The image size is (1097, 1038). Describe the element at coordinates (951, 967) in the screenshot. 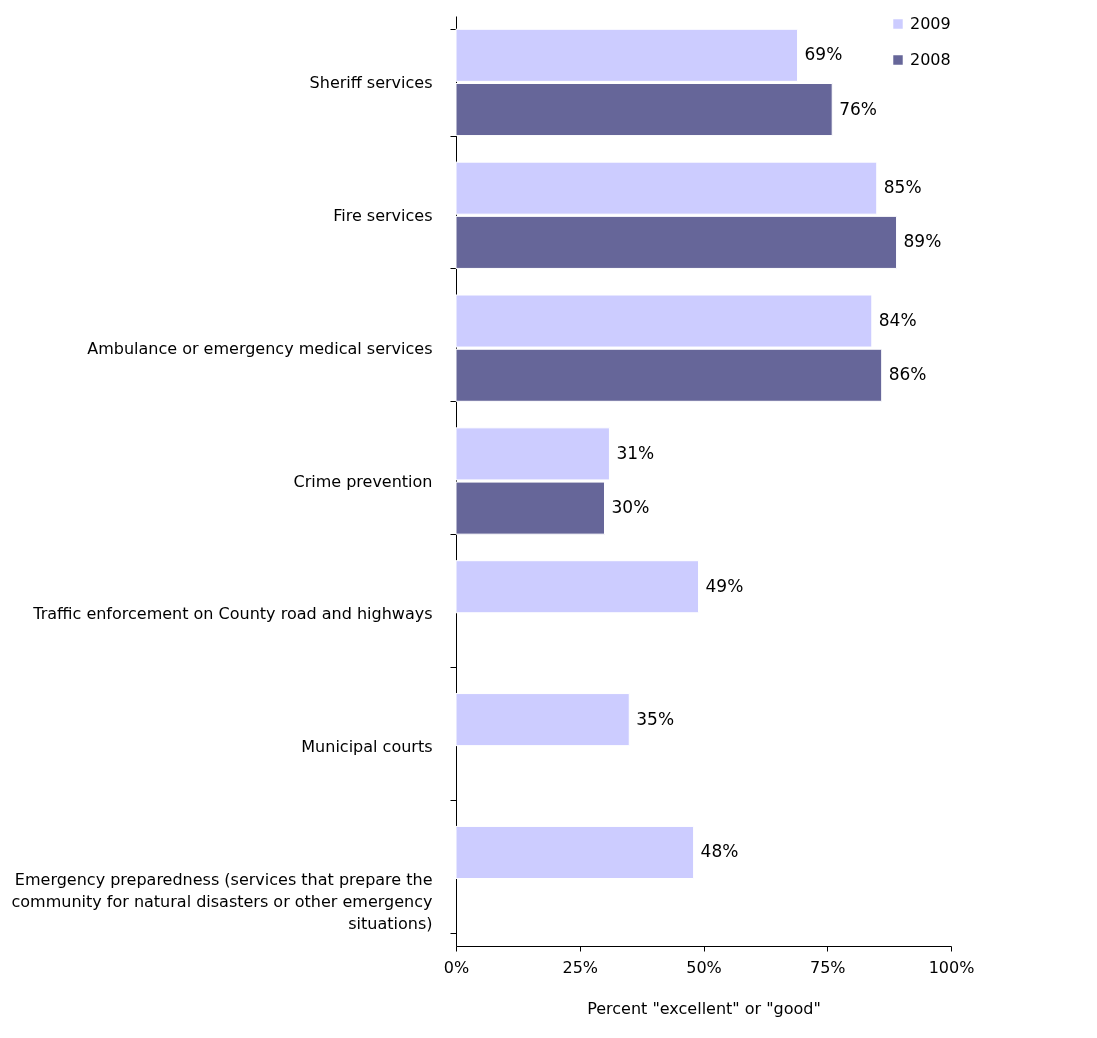

I see `x-tick-label: 100%` at that location.